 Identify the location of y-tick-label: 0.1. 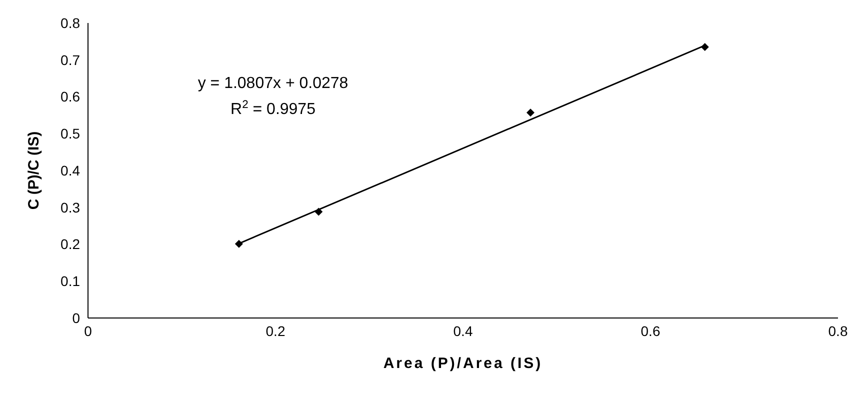
(70, 281).